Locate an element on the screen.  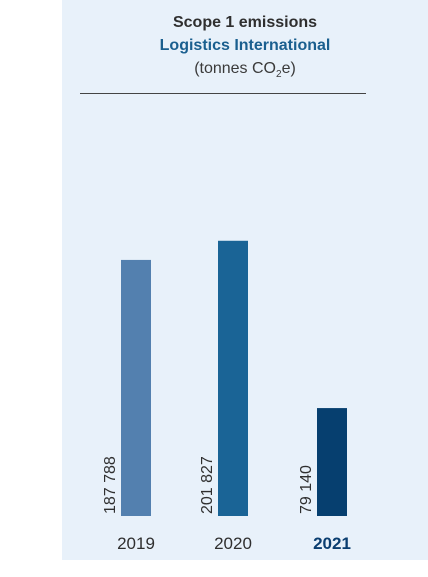
unit-suffix: e) is located at coordinates (288, 68).